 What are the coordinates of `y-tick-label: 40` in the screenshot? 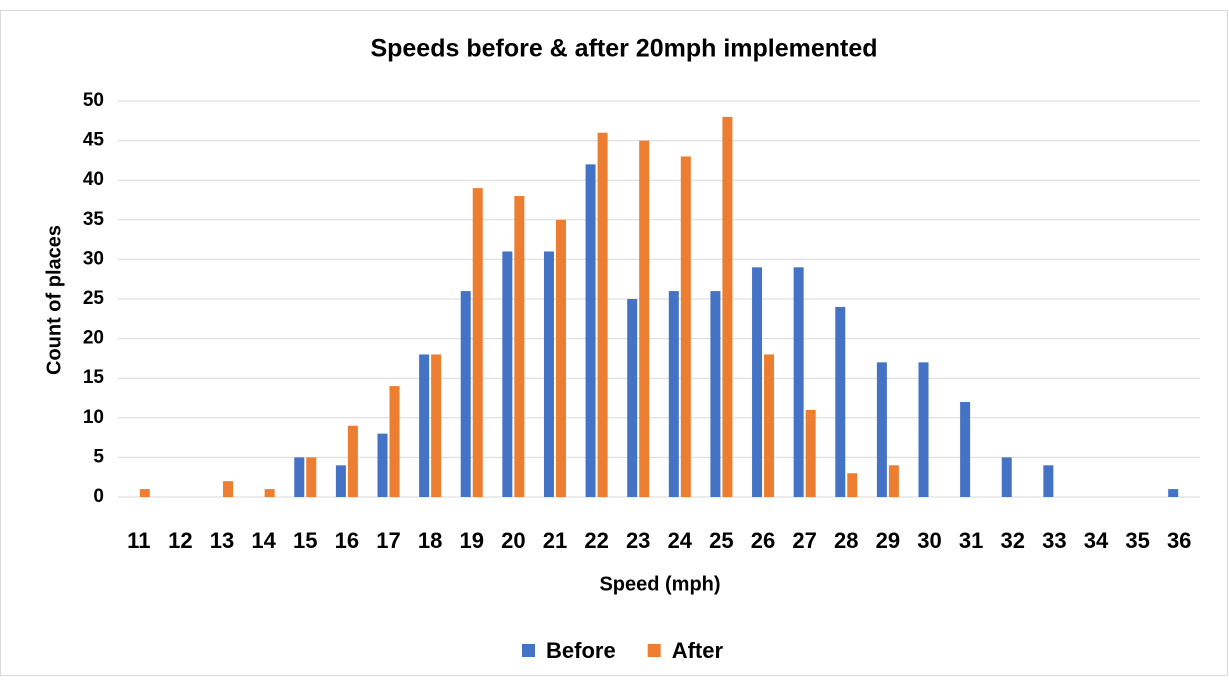 It's located at (93, 179).